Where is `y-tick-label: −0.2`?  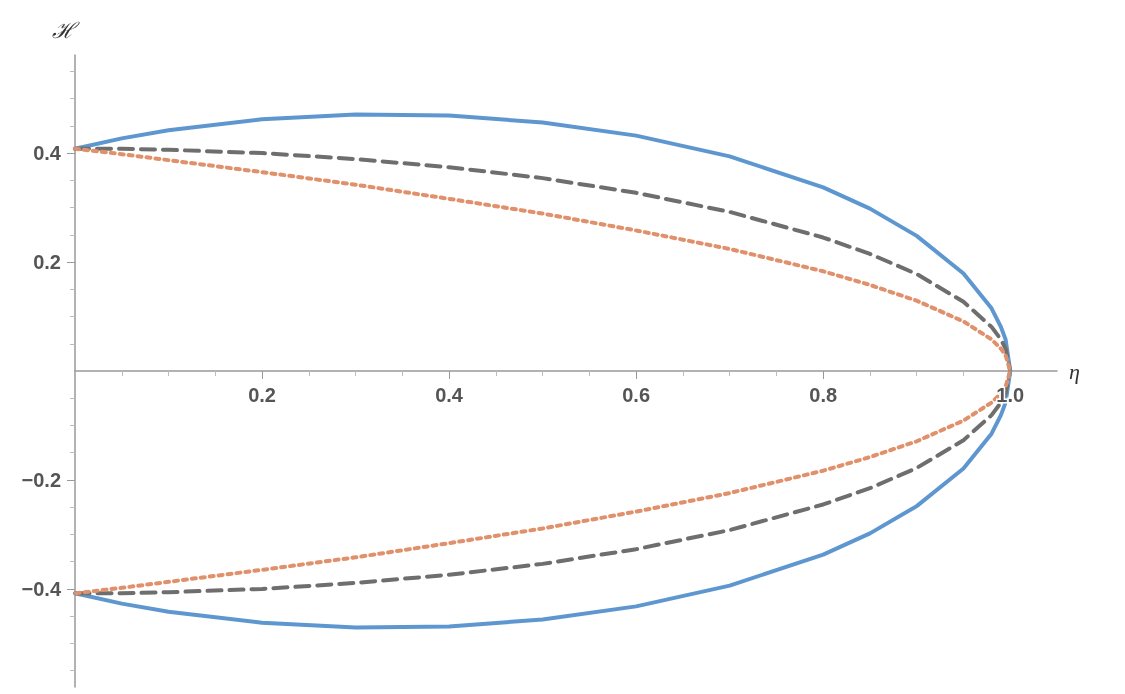 y-tick-label: −0.2 is located at coordinates (41, 479).